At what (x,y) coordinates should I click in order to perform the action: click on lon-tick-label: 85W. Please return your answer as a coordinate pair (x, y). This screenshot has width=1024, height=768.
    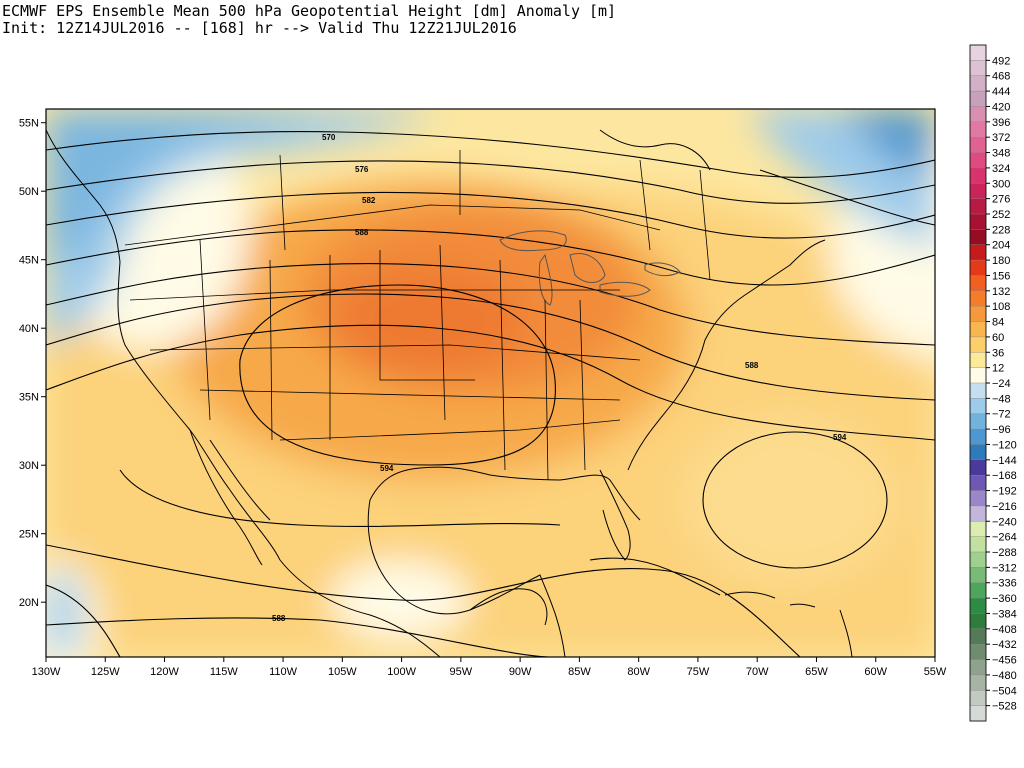
    Looking at the image, I should click on (579, 672).